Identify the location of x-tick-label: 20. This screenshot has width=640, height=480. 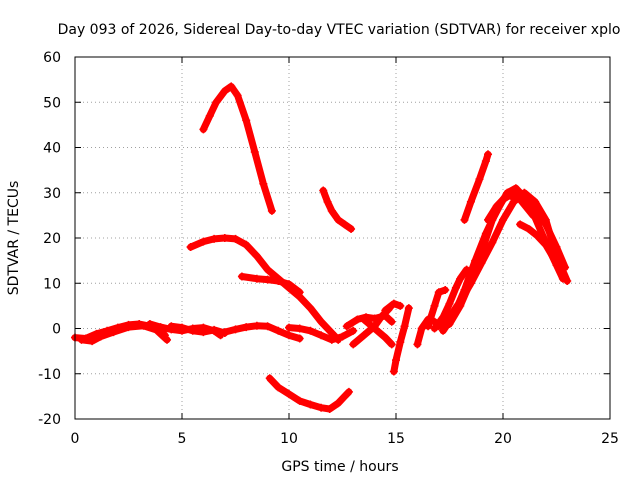
(503, 439).